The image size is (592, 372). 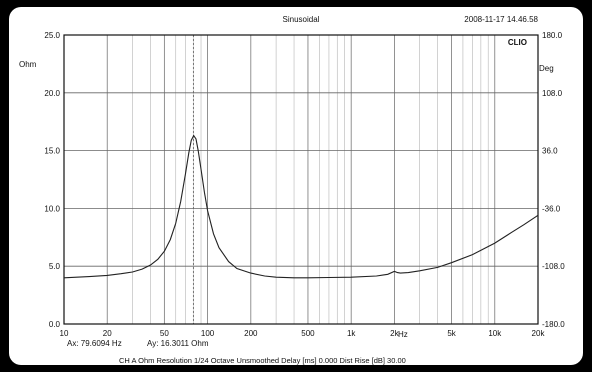 I want to click on cursor-readout-x: Ax: 79.6094 Hz, so click(x=94, y=343).